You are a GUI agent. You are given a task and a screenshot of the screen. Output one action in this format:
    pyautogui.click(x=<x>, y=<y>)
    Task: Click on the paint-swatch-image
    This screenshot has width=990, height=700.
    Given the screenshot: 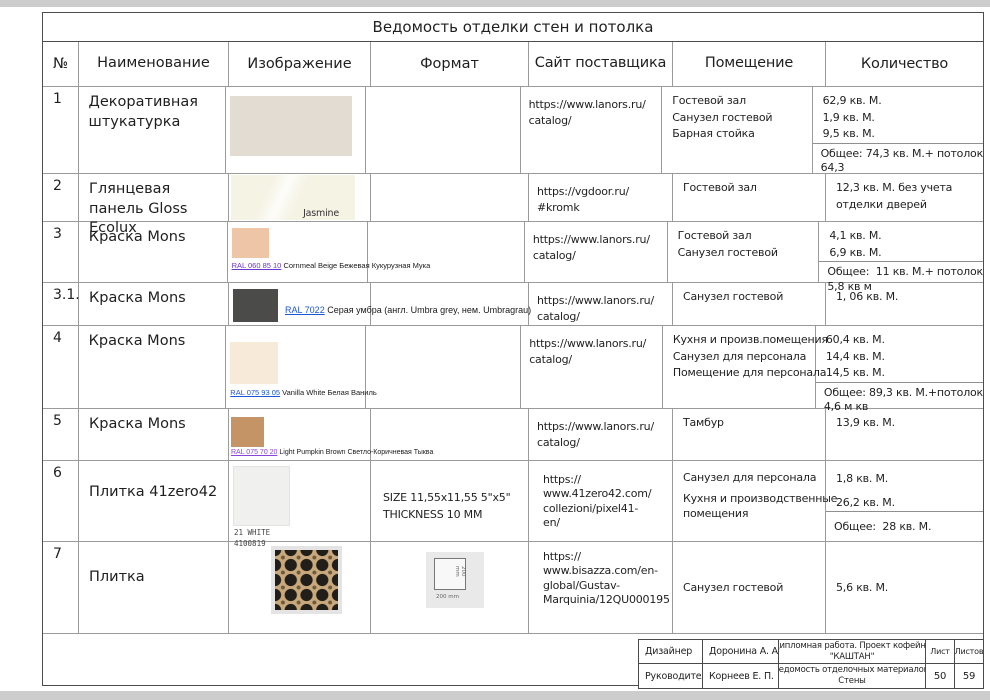 What is the action you would take?
    pyautogui.click(x=250, y=243)
    